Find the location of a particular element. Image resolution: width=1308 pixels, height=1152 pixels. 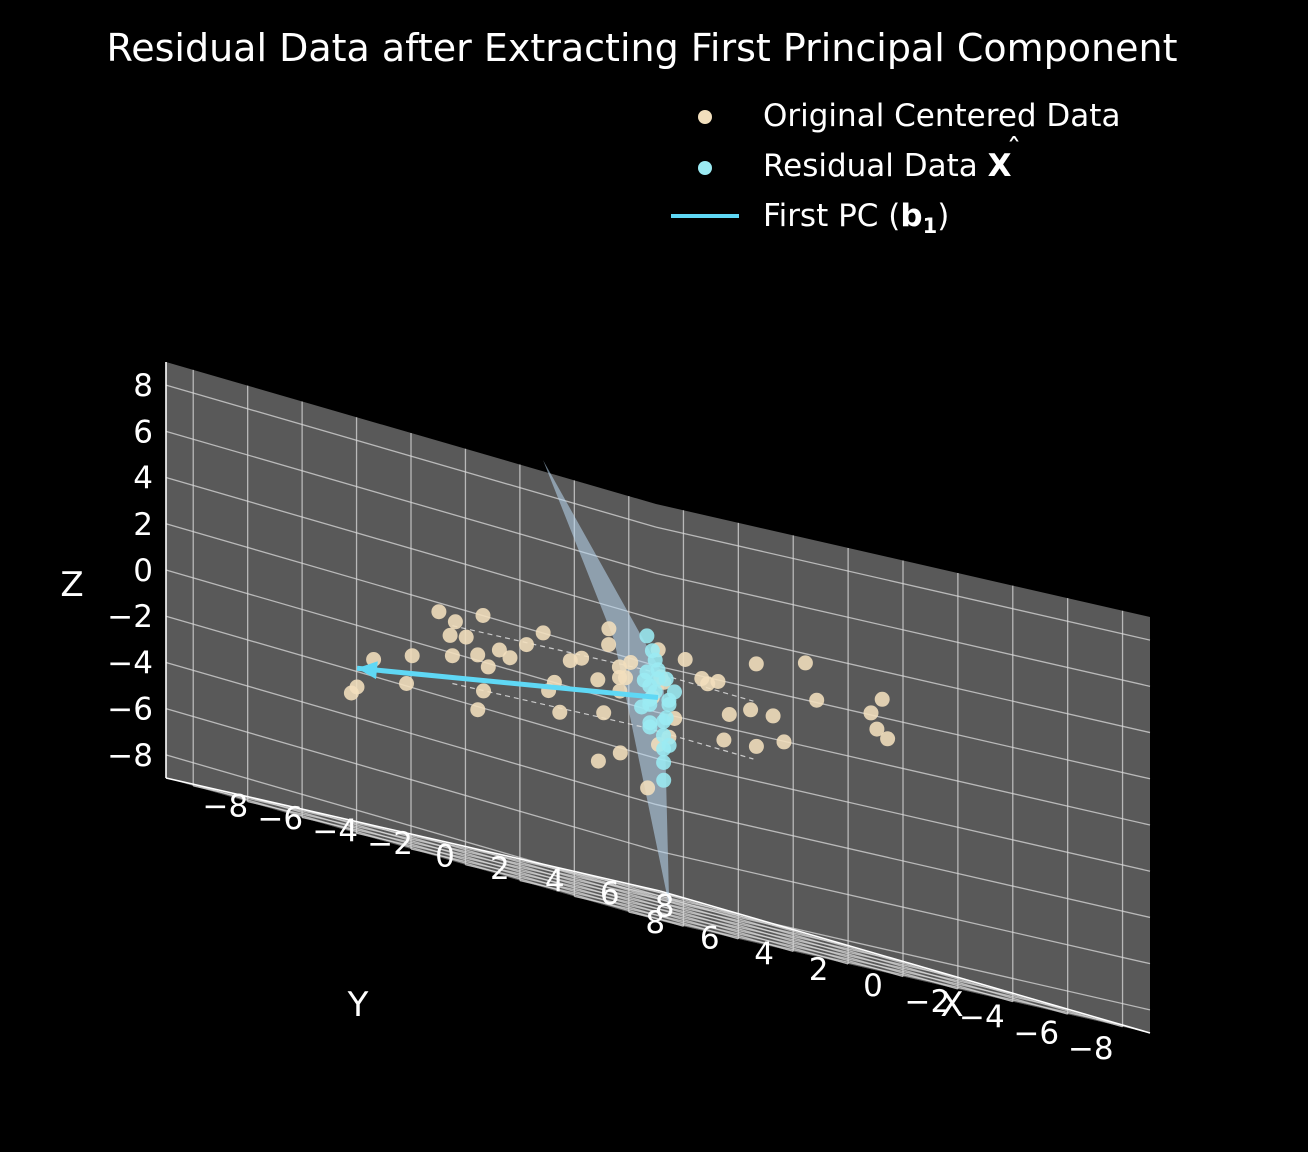

legend-pc-label: First PC (b1) is located at coordinates (856, 218).